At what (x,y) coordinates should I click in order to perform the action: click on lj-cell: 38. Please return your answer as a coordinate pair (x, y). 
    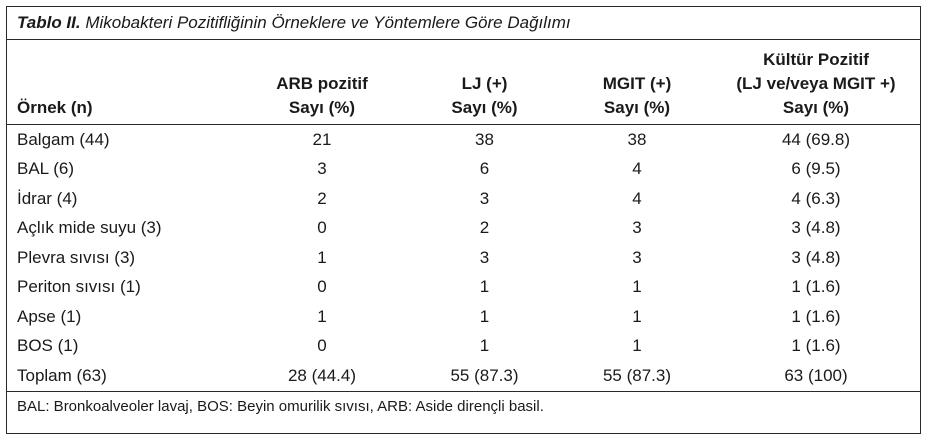
    Looking at the image, I should click on (484, 139).